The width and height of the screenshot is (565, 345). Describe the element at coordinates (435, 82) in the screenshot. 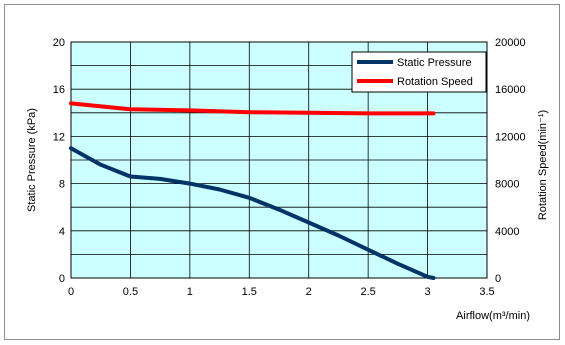

I see `legend-label-rotation-speed: Rotation Speed` at that location.